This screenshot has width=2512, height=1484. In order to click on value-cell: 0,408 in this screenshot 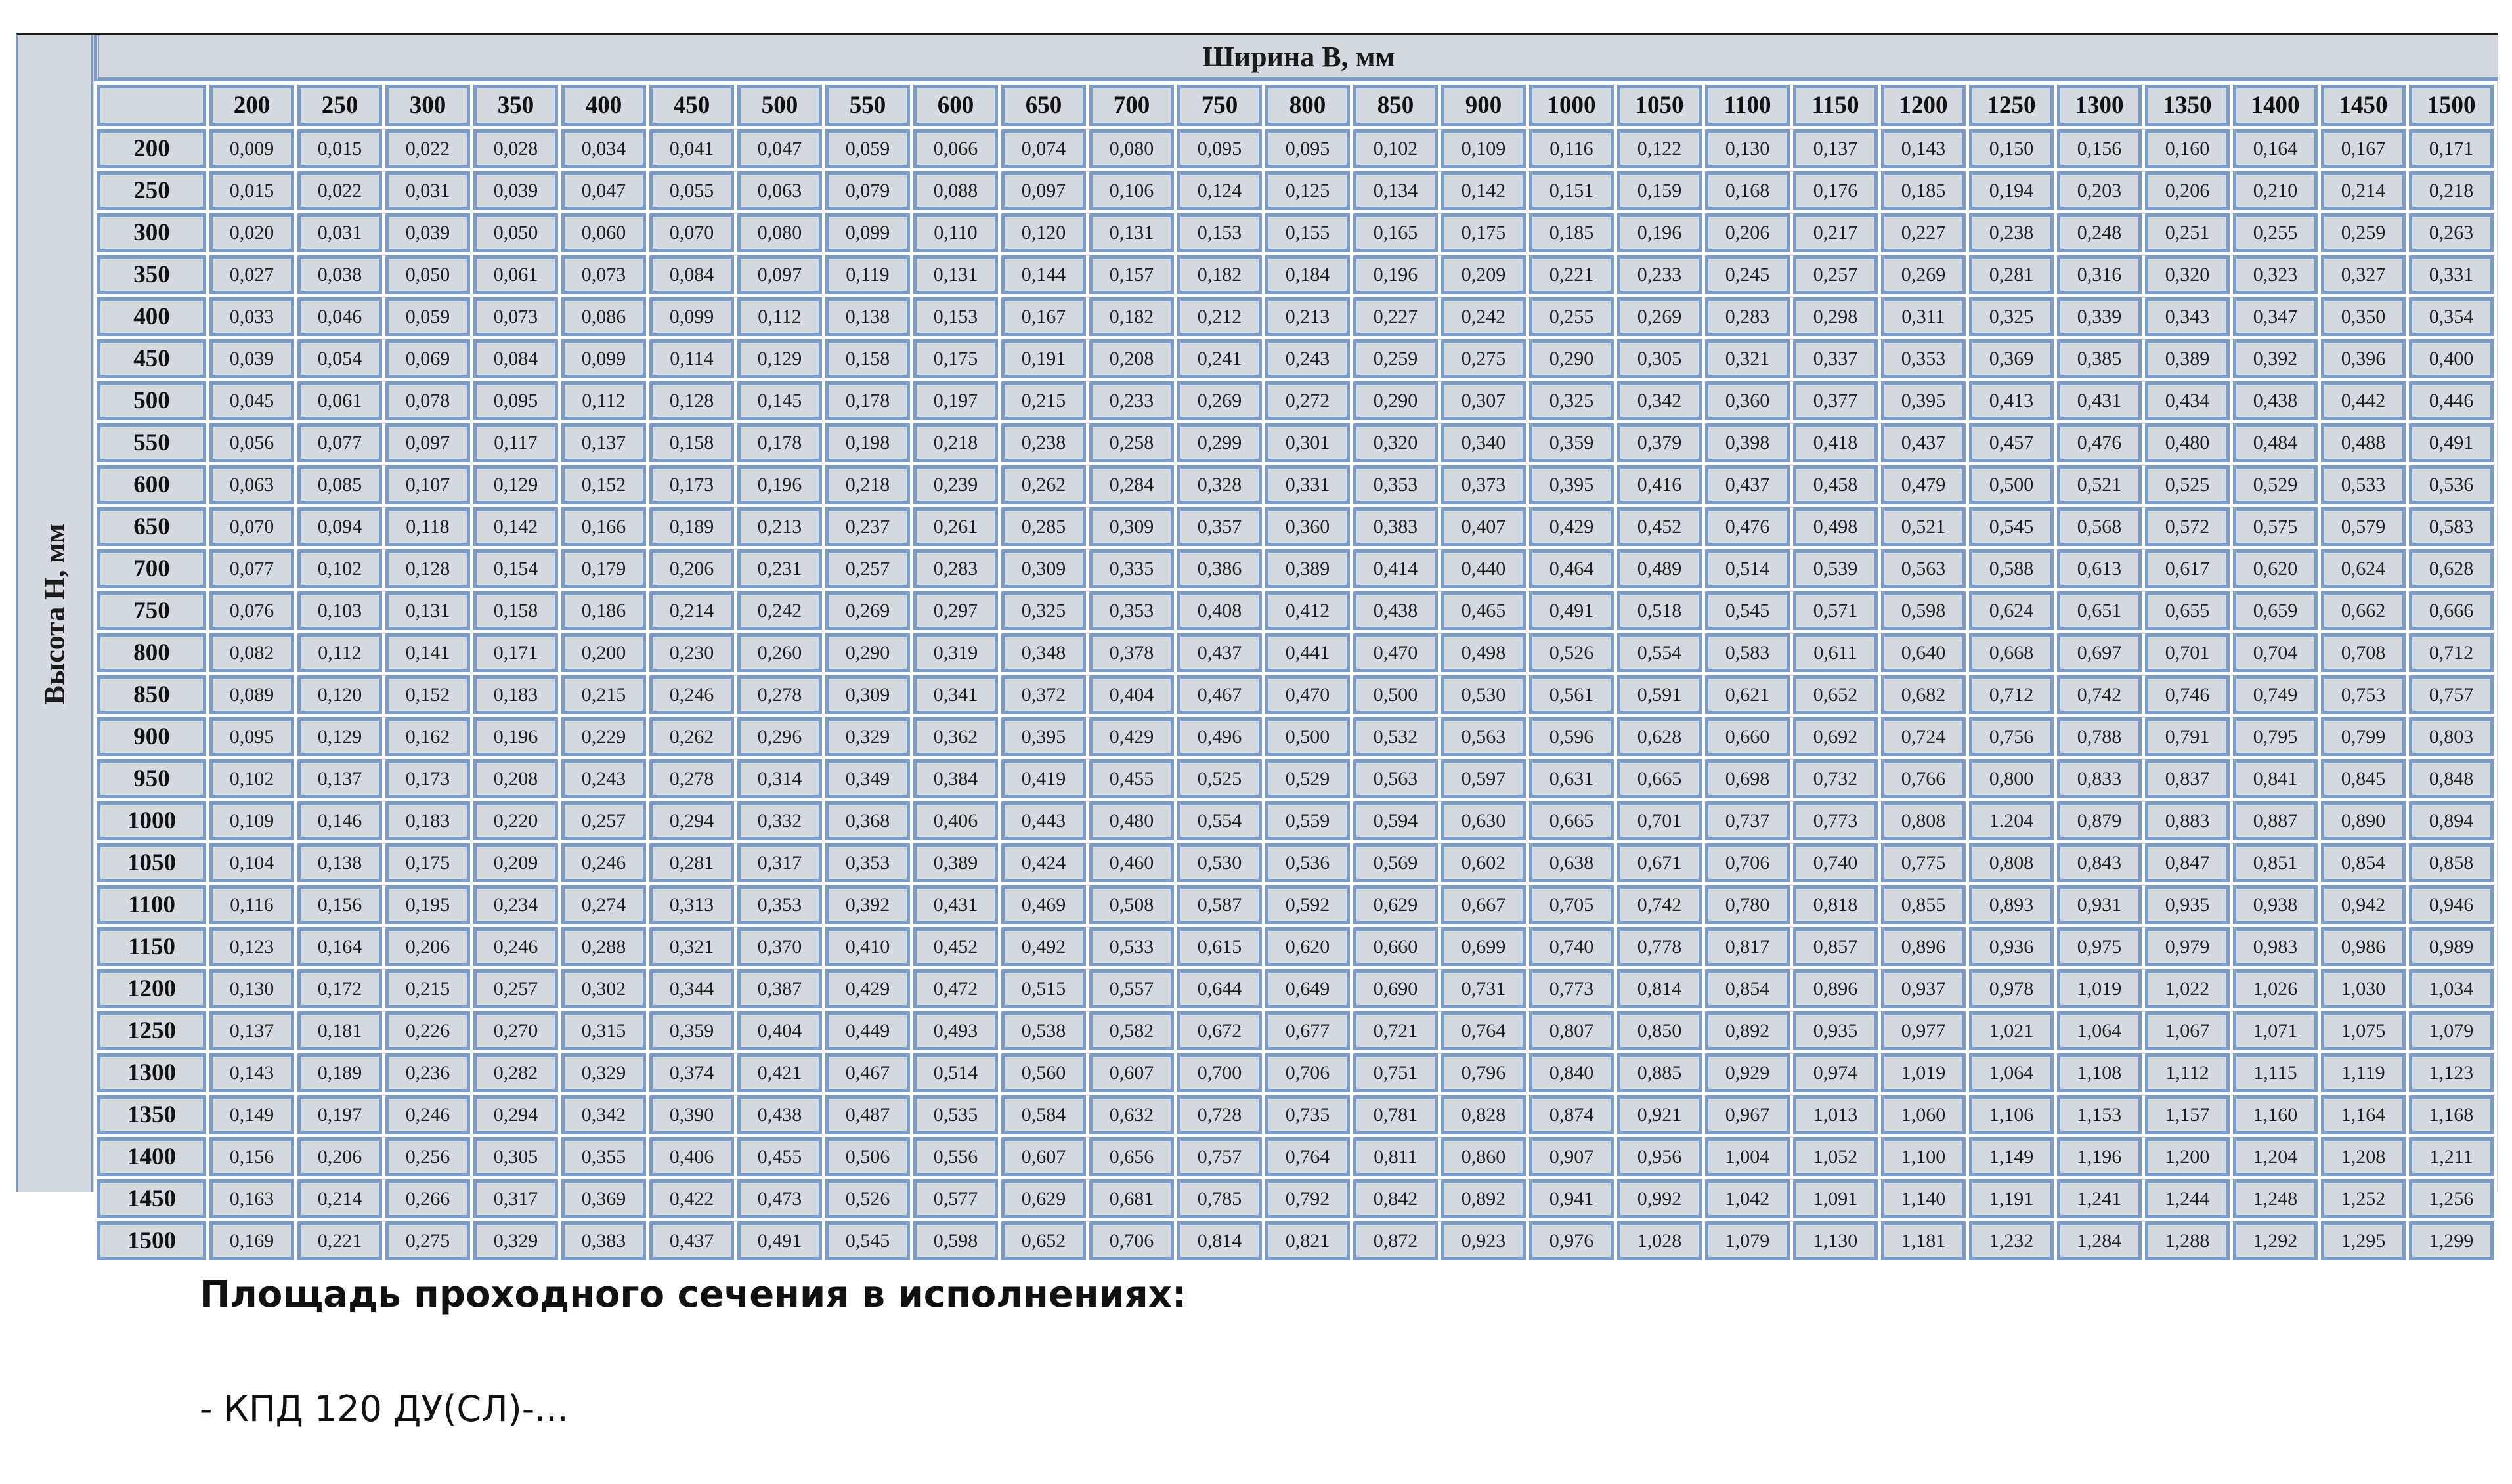, I will do `click(1219, 610)`.